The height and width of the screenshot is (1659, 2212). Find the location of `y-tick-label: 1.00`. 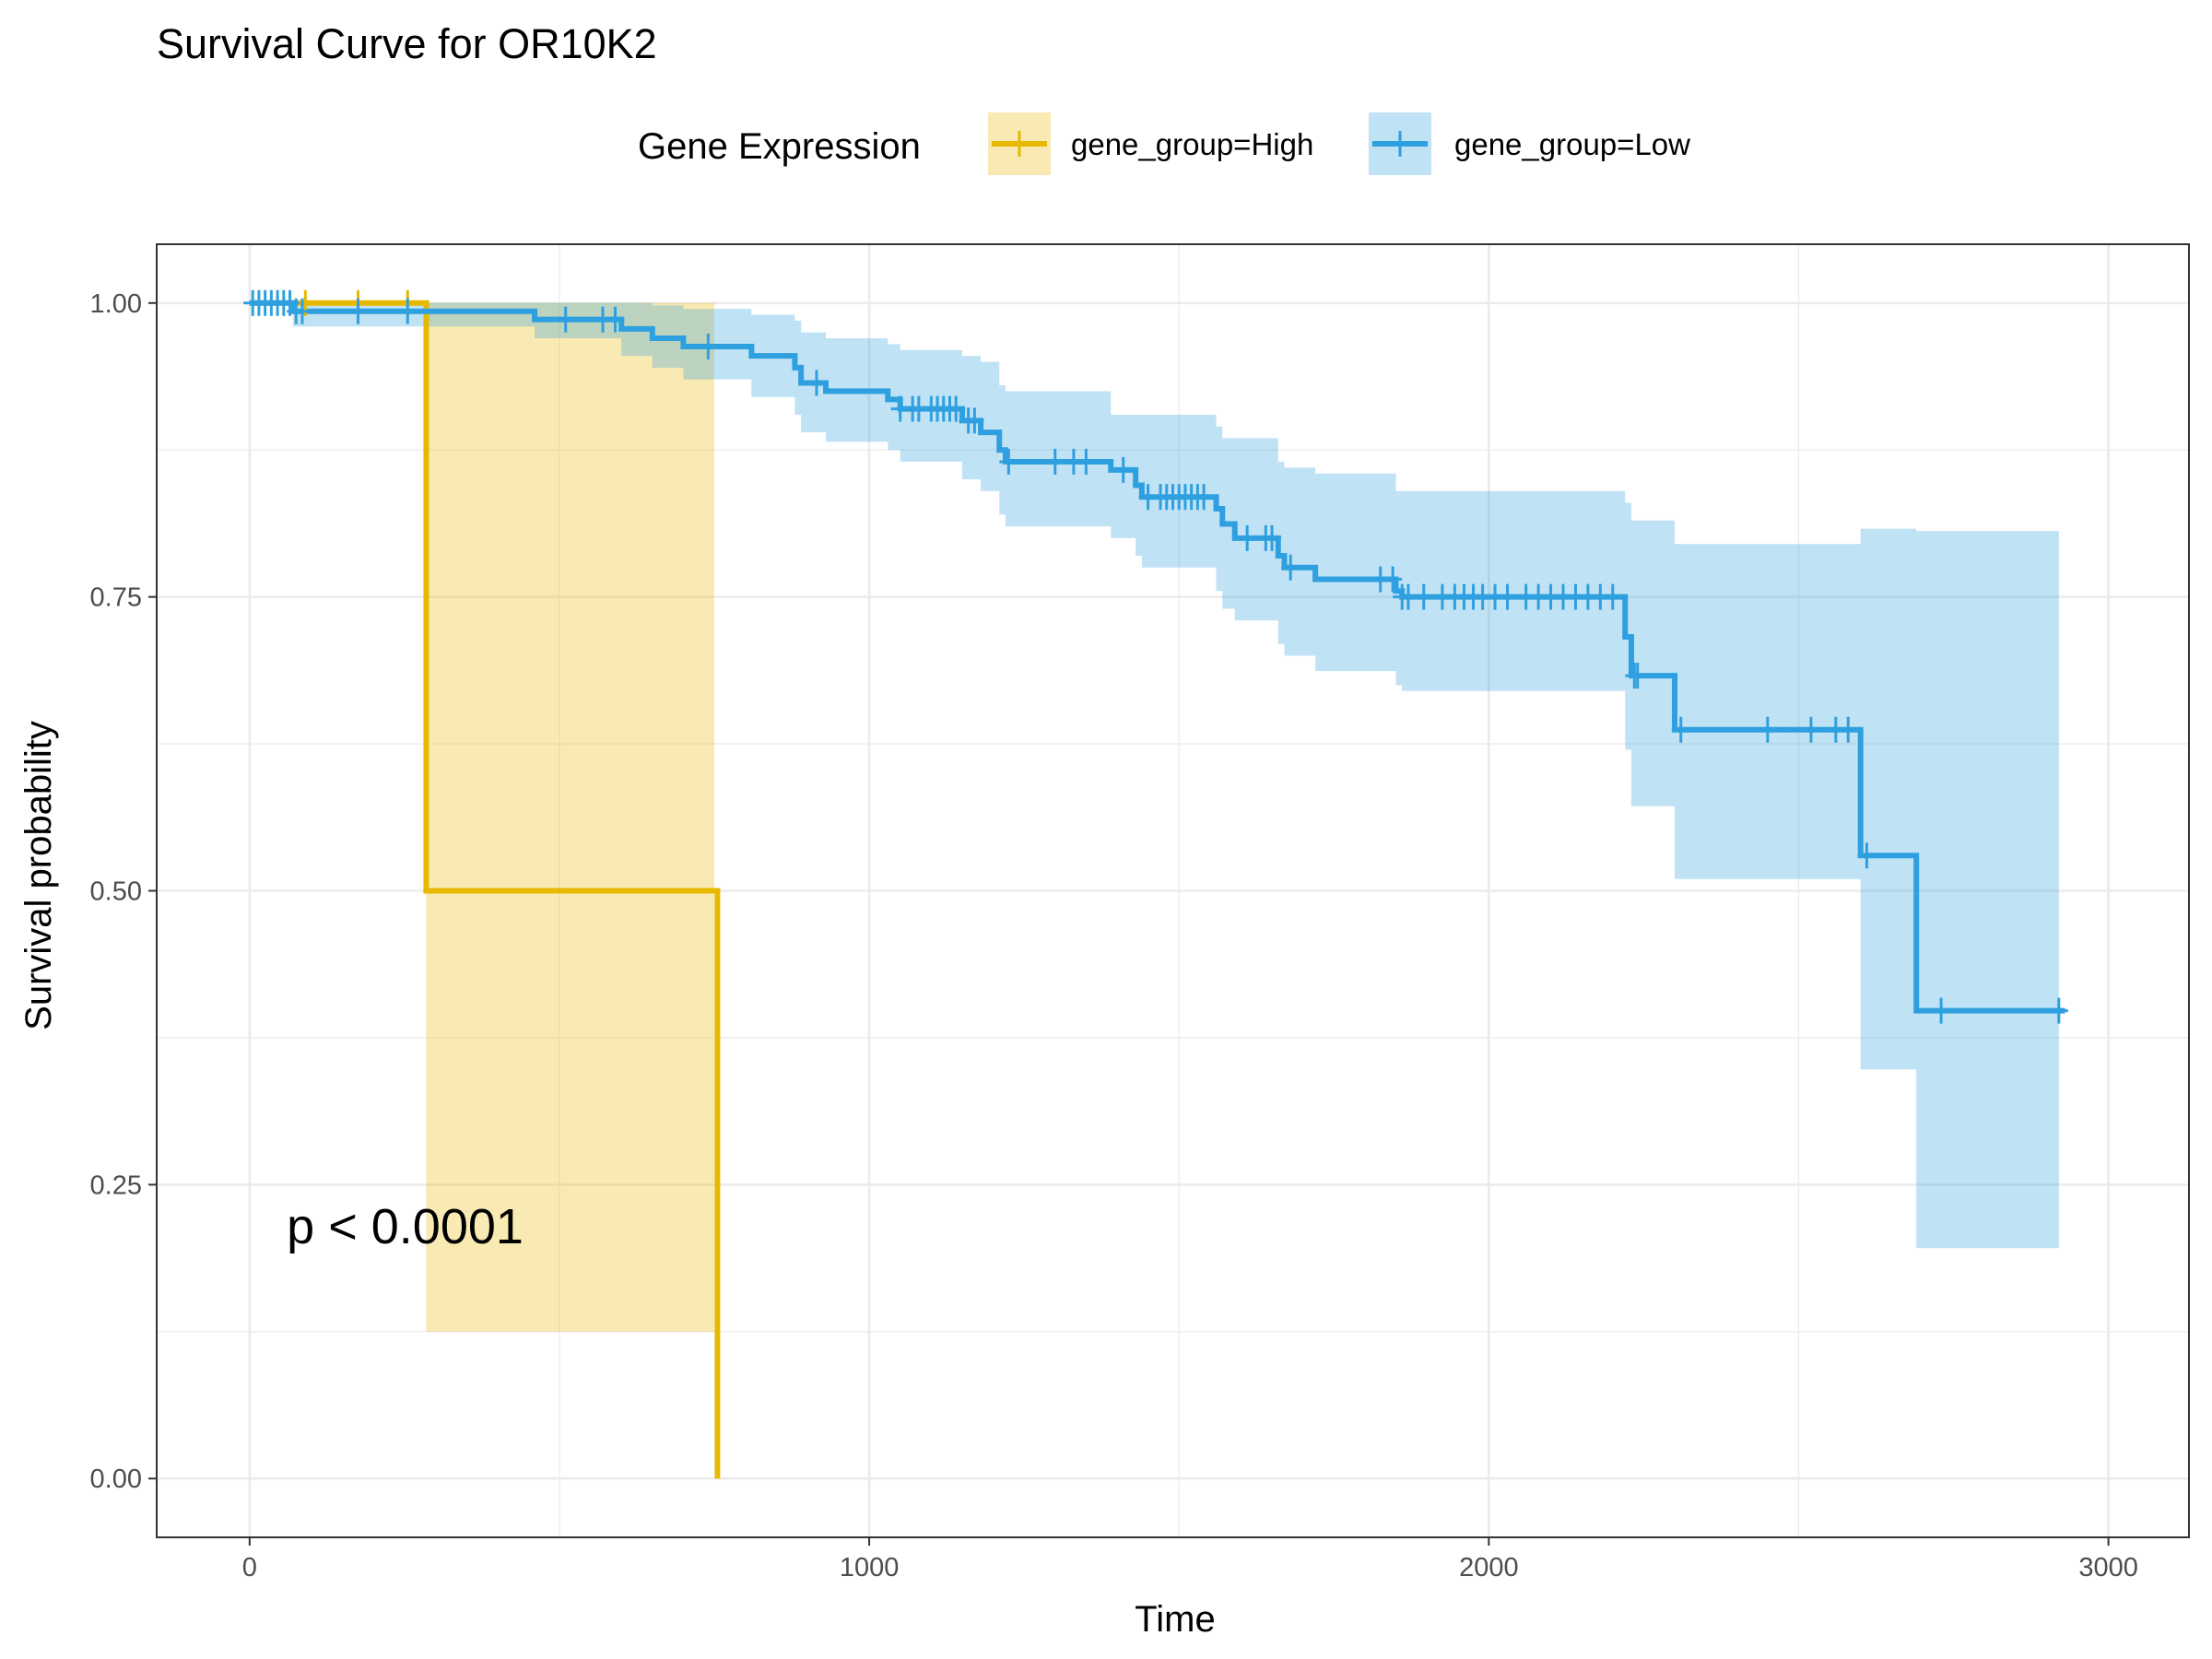

y-tick-label: 1.00 is located at coordinates (116, 304).